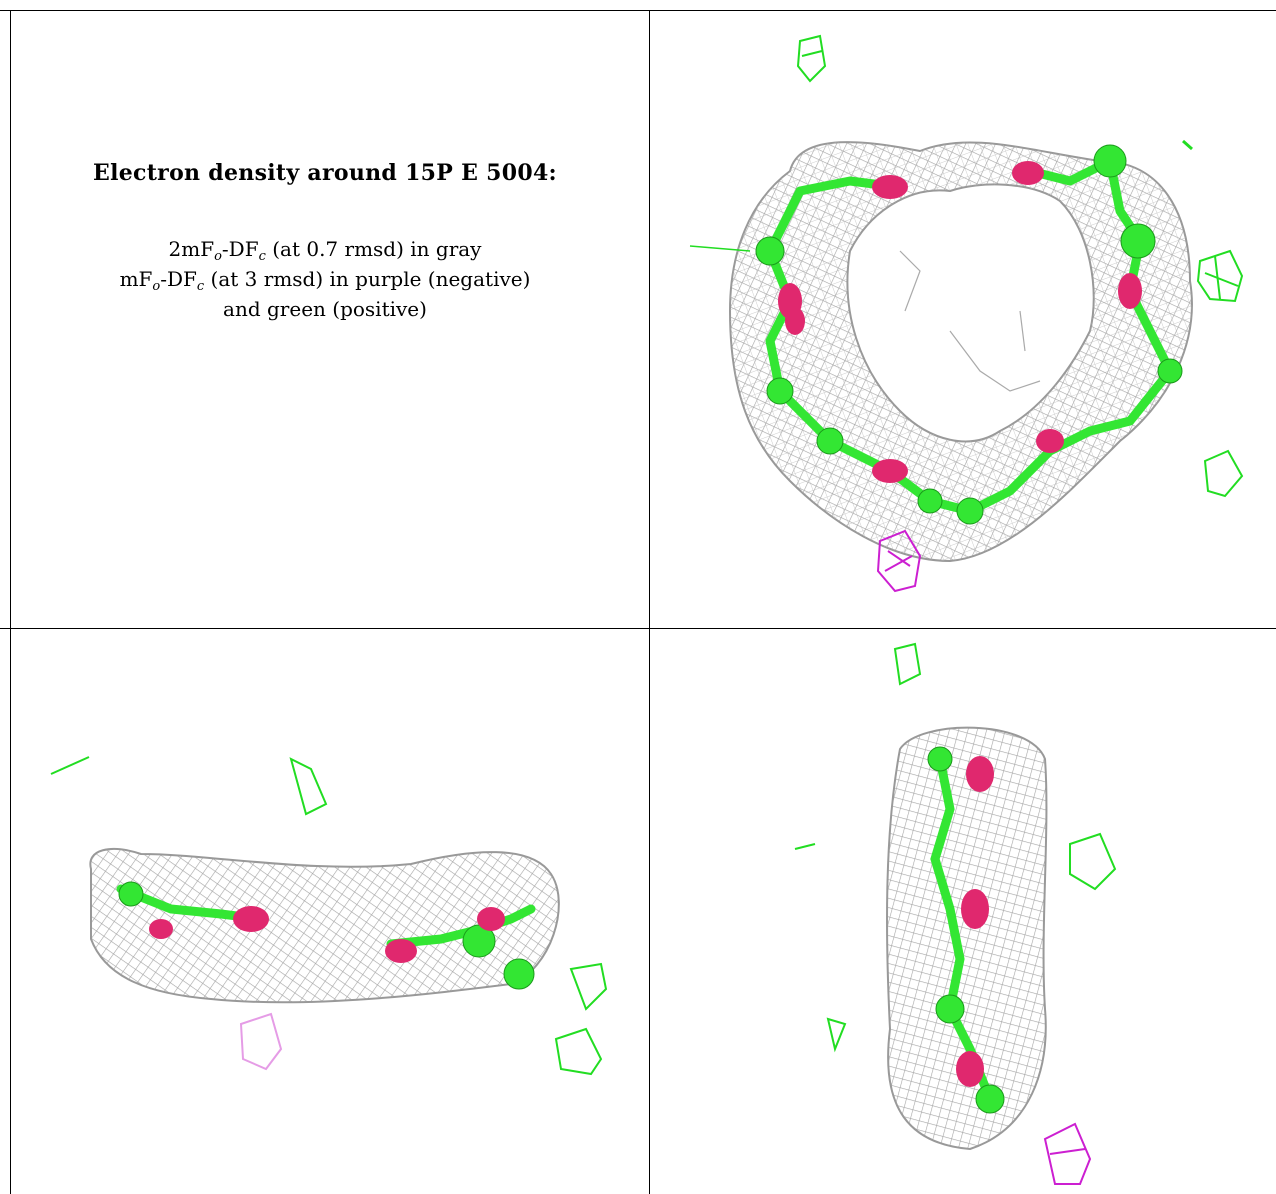  I want to click on caption-line-2mfo: 2mFo-DFc (at 0.7 rmsd) in gray, so click(325, 250).